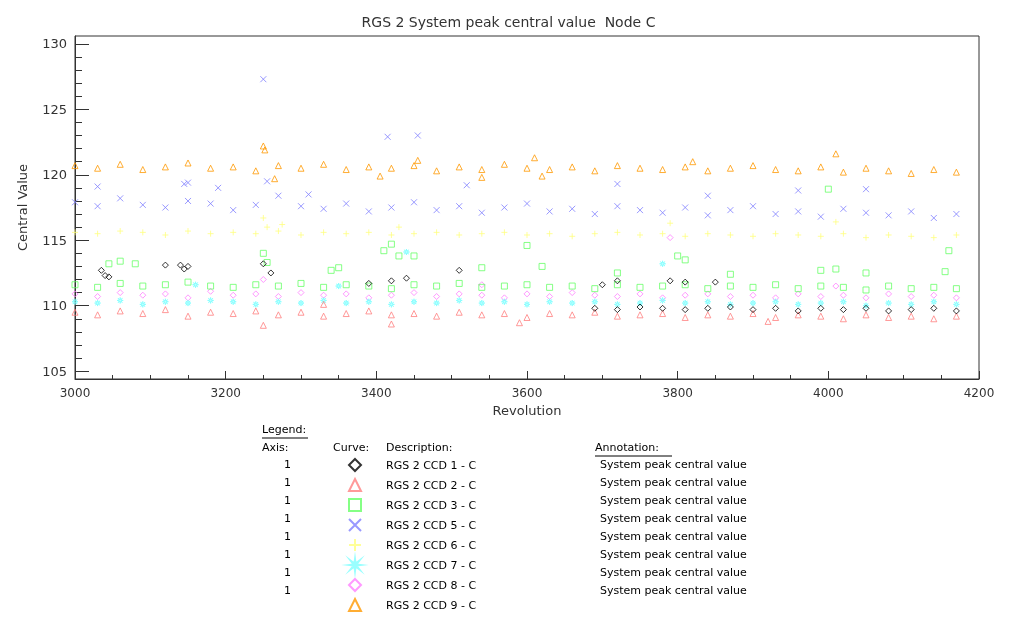 This screenshot has height=627, width=1017. Describe the element at coordinates (431, 465) in the screenshot. I see `legend-label: RGS 2 CCD 1 - C` at that location.